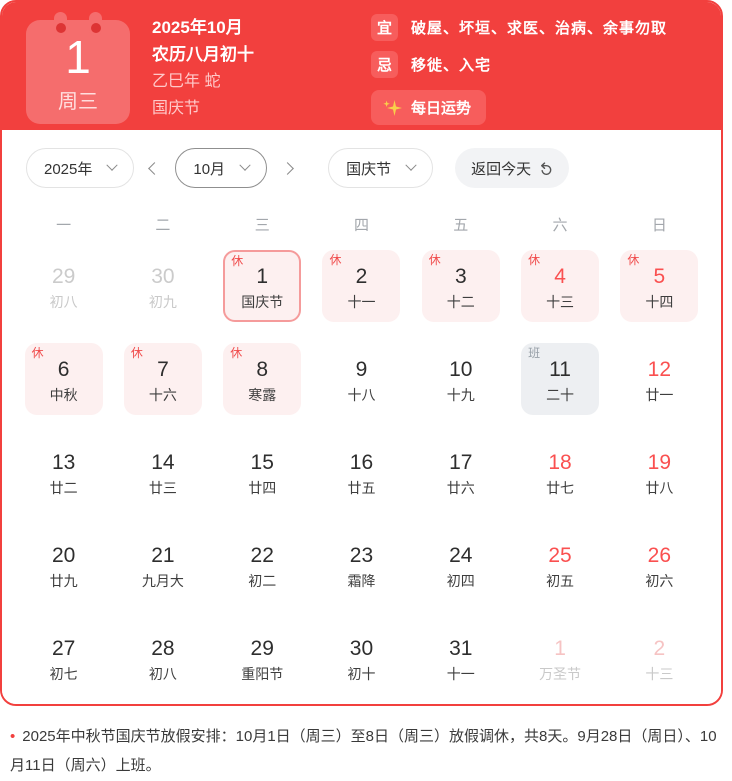  I want to click on month-select: 10月, so click(221, 168).